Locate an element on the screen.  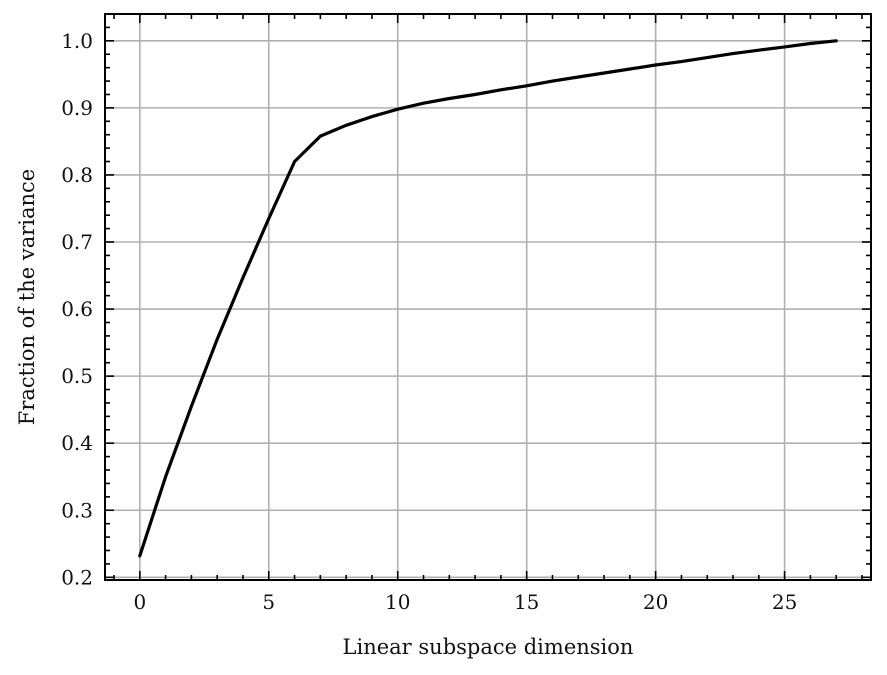
y-tick-label: 1.0 is located at coordinates (77, 41).